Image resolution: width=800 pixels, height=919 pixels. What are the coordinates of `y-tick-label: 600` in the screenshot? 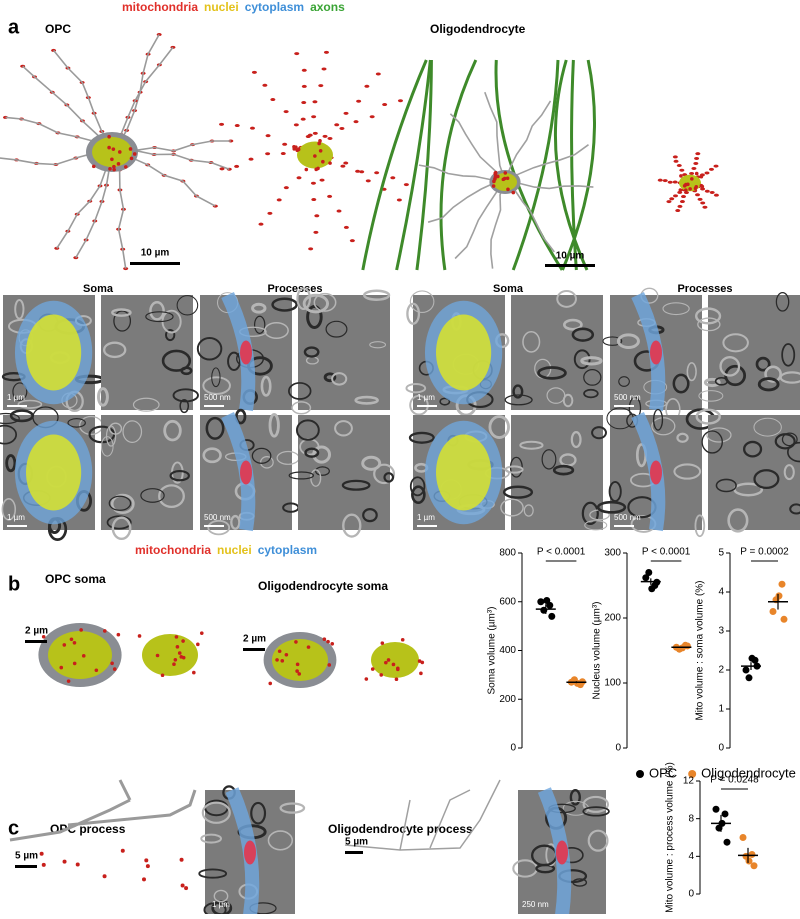 It's located at (507, 601).